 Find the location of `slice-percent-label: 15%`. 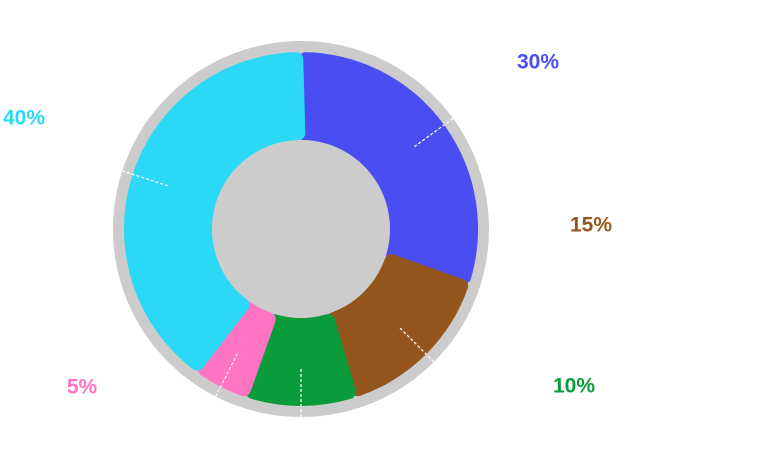

slice-percent-label: 15% is located at coordinates (591, 225).